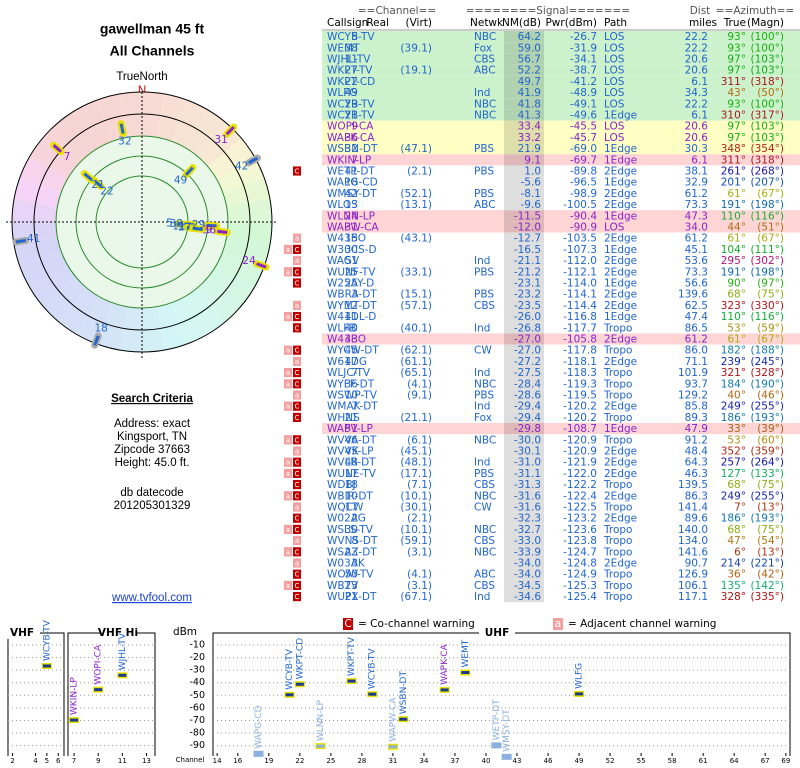 The image size is (800, 768). Describe the element at coordinates (351, 485) in the screenshot. I see `table-cell: 18` at that location.